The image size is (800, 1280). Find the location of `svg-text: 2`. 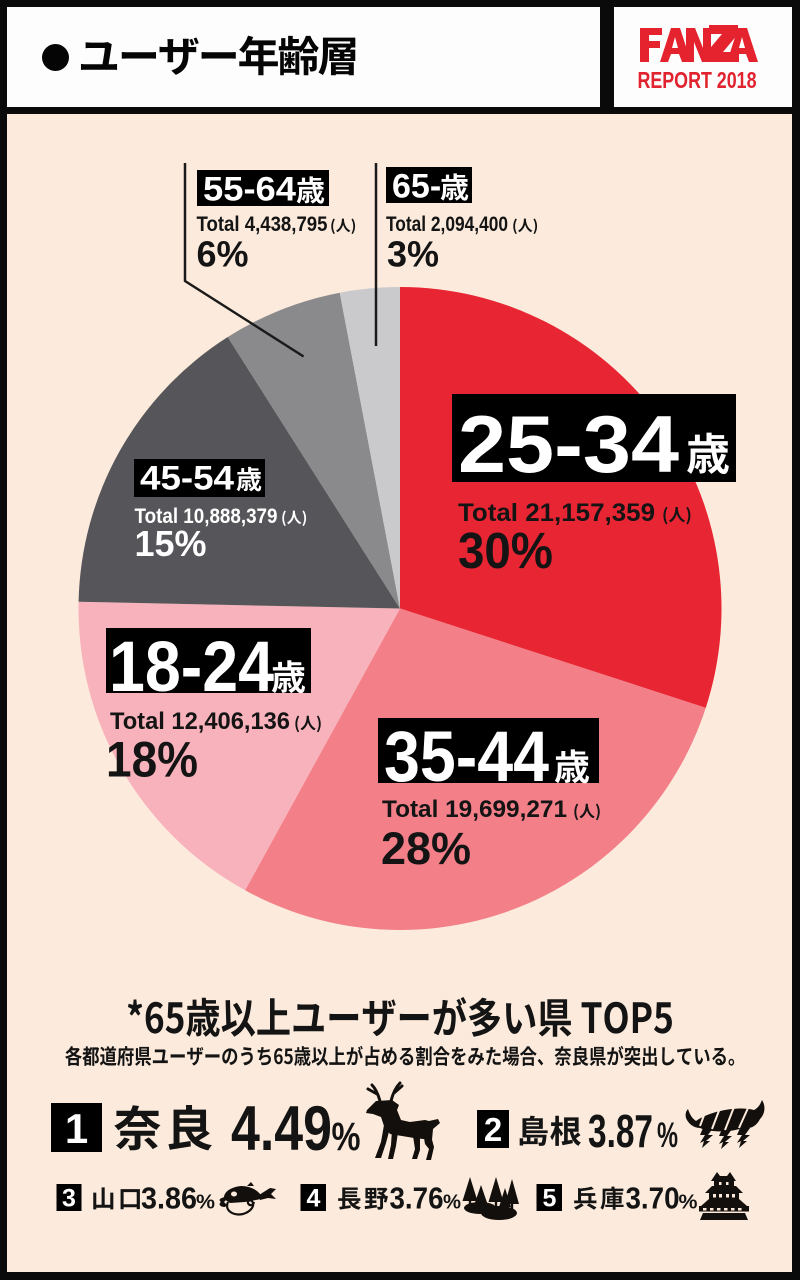

svg-text: 2 is located at coordinates (493, 1129).